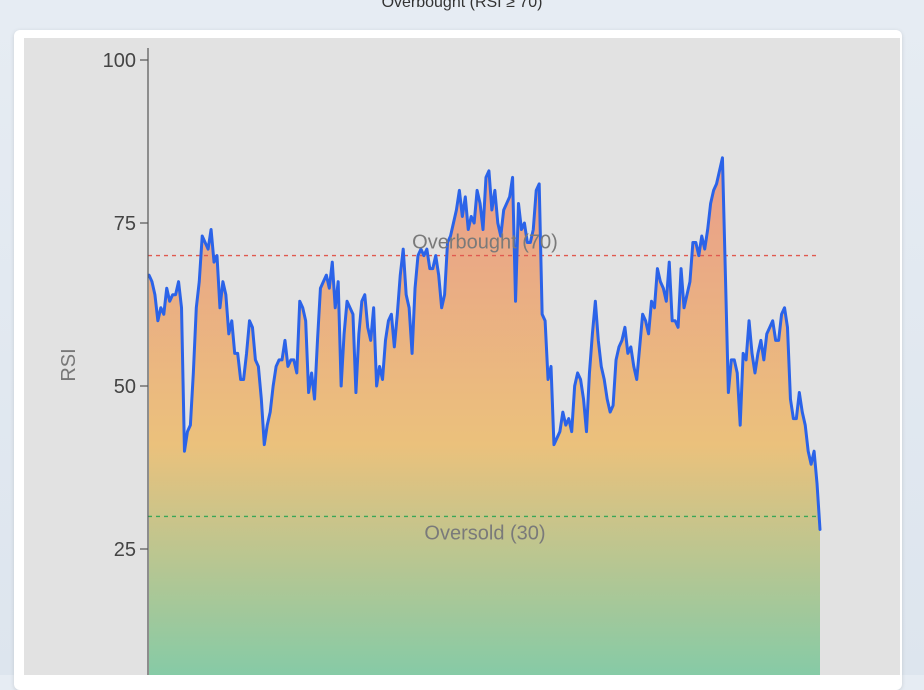 This screenshot has width=924, height=690. What do you see at coordinates (125, 224) in the screenshot?
I see `y-tick-label-75: 75` at bounding box center [125, 224].